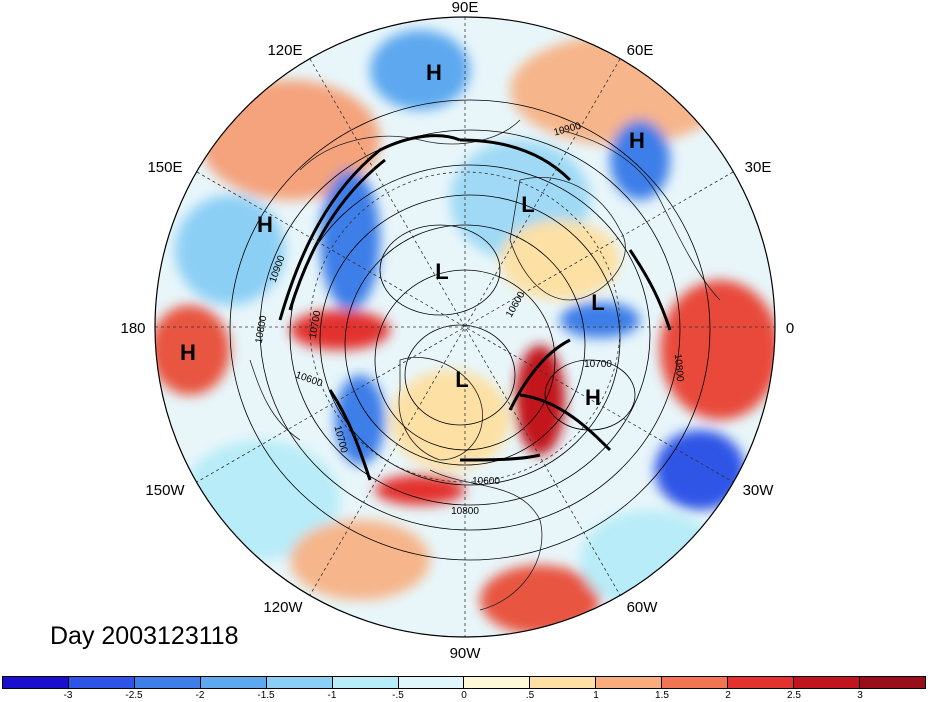  What do you see at coordinates (643, 607) in the screenshot?
I see `lon-label-60w: 60W` at bounding box center [643, 607].